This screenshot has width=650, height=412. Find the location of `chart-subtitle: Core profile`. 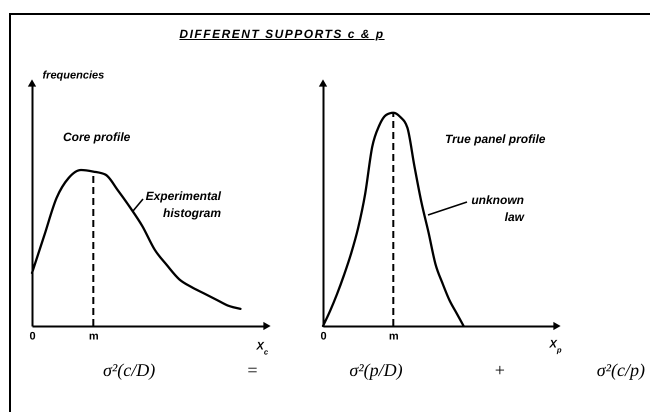

chart-subtitle: Core profile is located at coordinates (97, 137).